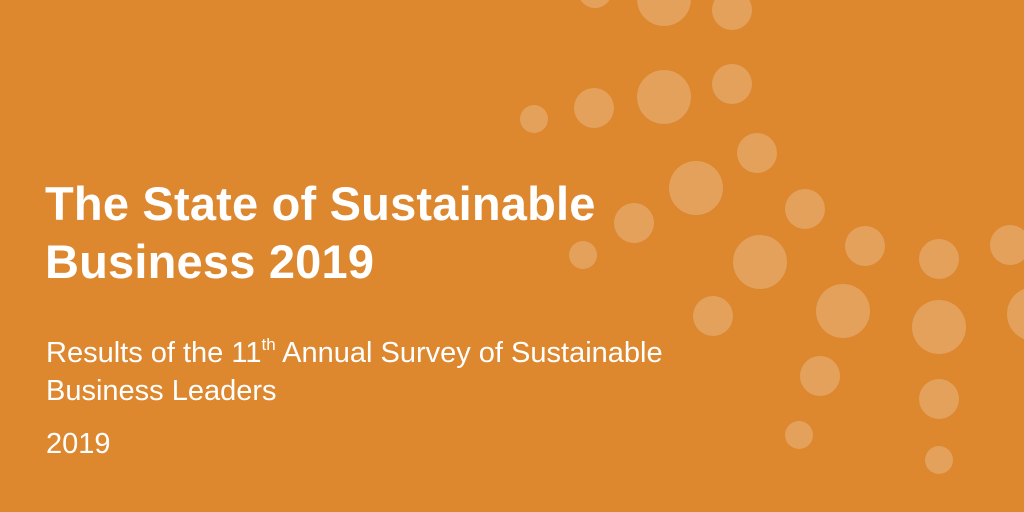  Describe the element at coordinates (469, 353) in the screenshot. I see `subtitle-text-after-ordinal: Annual Survey of Sustainable` at that location.